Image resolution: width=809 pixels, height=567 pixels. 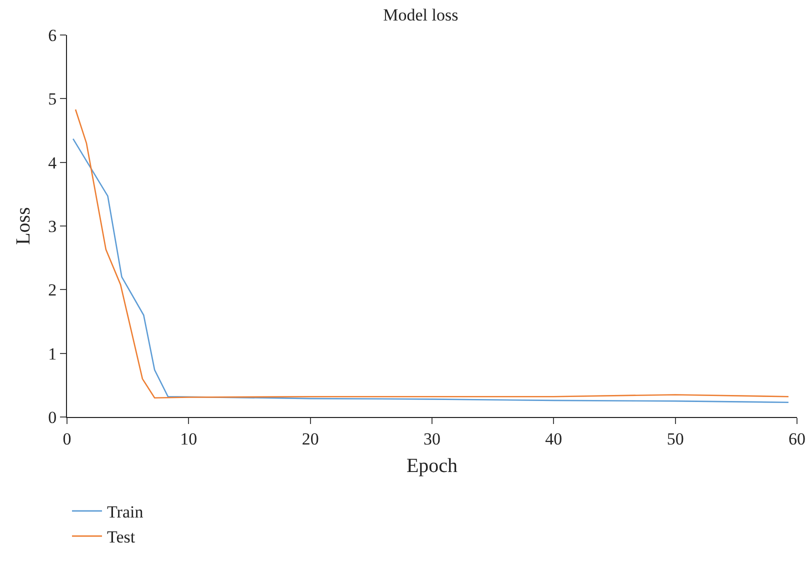 I want to click on legend-label: Test, so click(x=121, y=537).